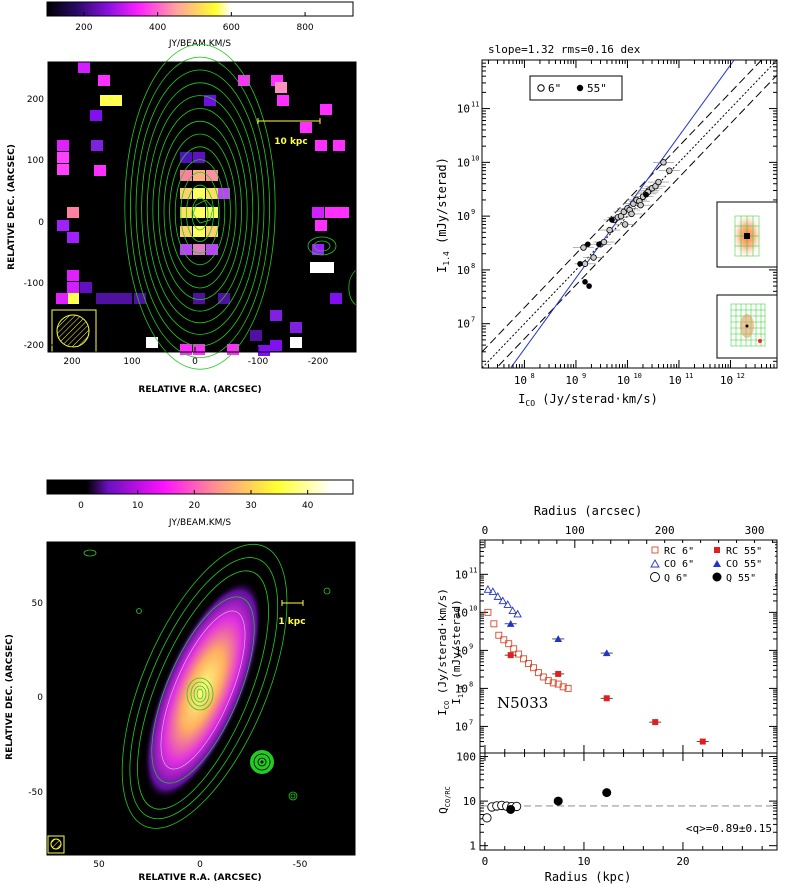 This screenshot has width=790, height=885. Describe the element at coordinates (199, 390) in the screenshot. I see `x-axis-label-a: RELATIVE R.A. (ARCSEC)` at that location.